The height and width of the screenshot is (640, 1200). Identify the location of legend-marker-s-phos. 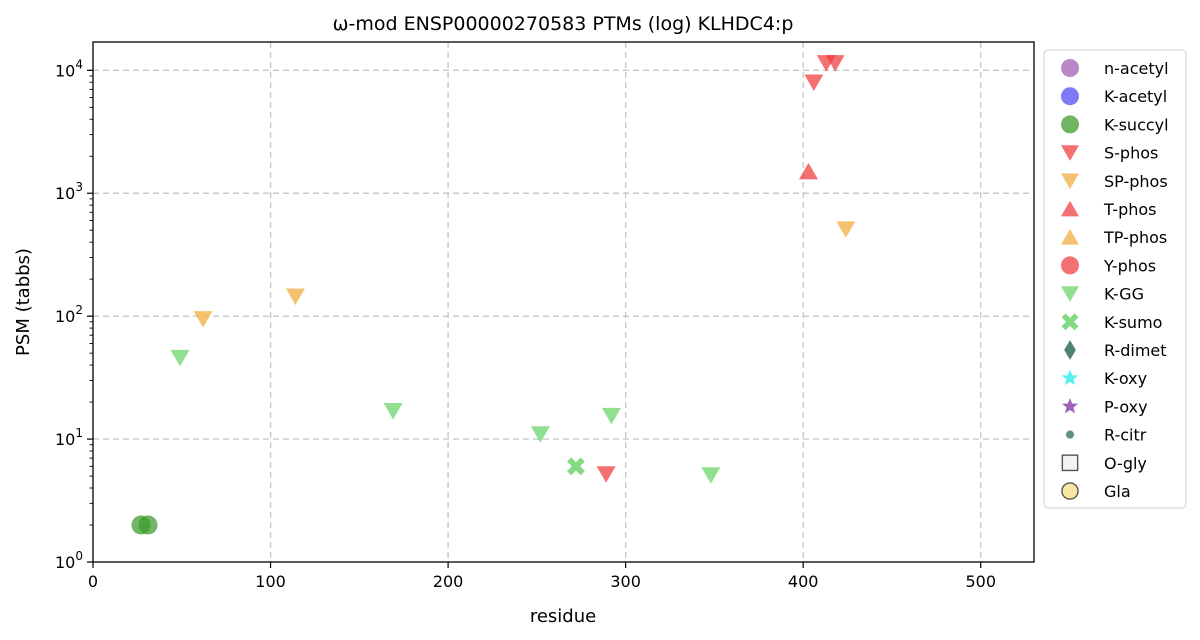
(1070, 153).